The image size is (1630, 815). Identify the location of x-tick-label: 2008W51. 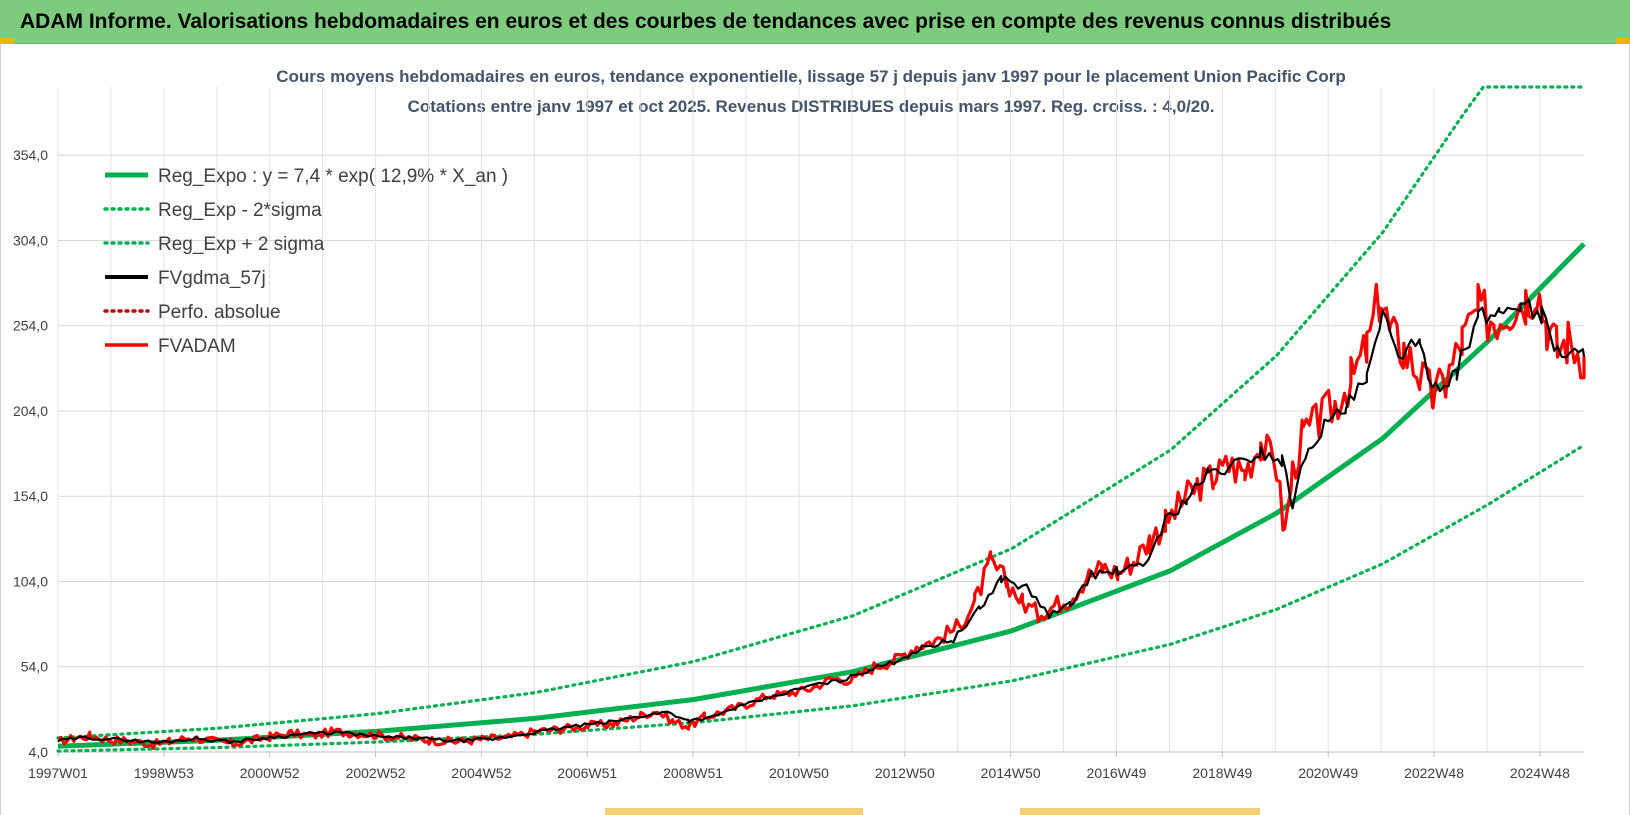
(693, 773).